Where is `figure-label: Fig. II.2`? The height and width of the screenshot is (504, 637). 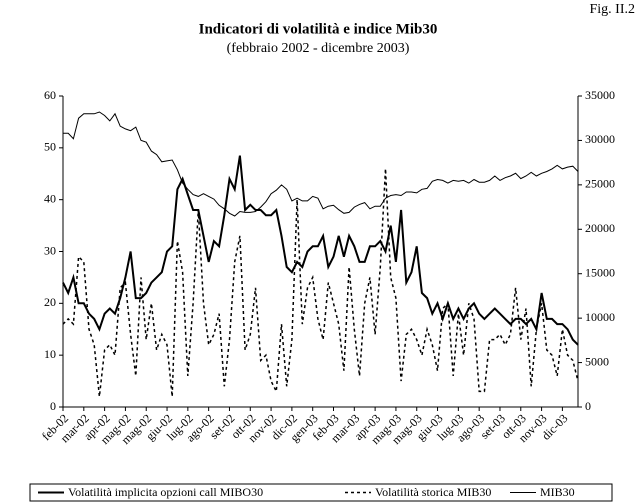
figure-label: Fig. II.2 is located at coordinates (613, 9).